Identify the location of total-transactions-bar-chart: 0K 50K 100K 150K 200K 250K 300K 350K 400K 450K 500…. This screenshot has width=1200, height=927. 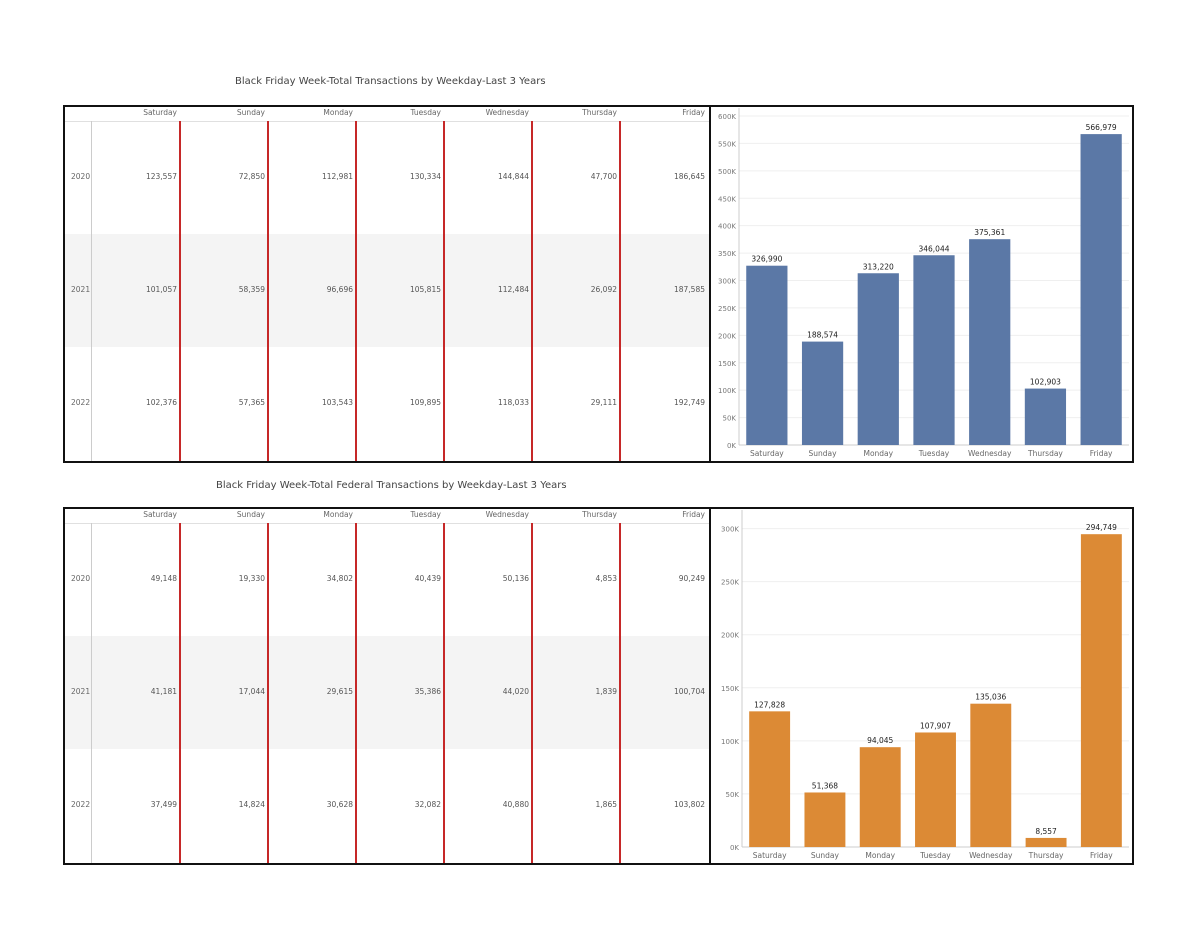
(923, 283).